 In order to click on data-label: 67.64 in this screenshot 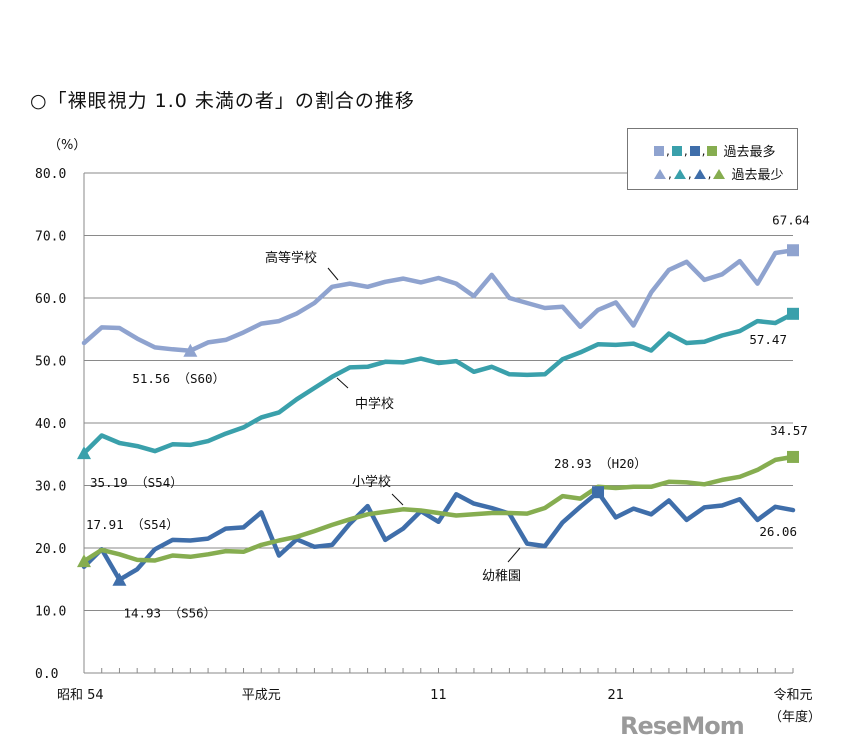, I will do `click(791, 219)`.